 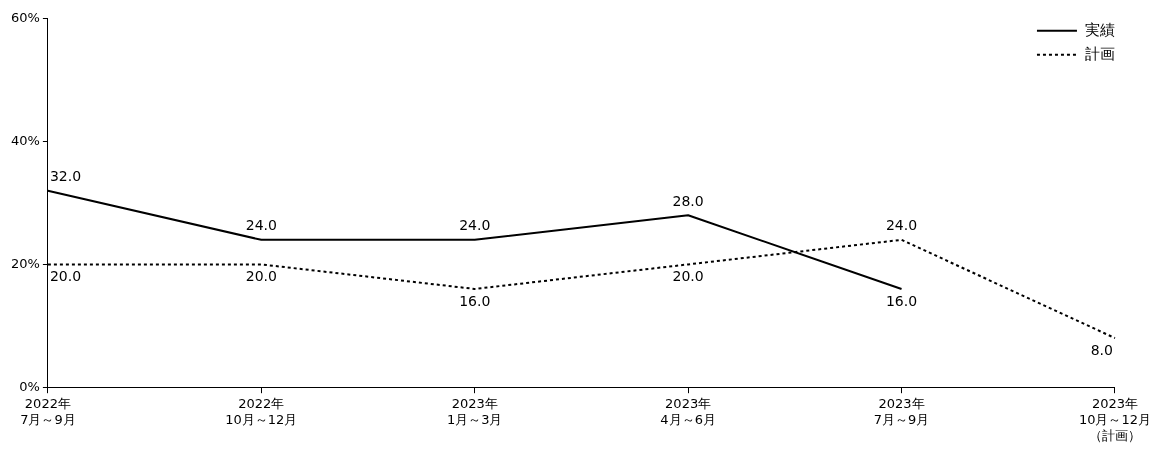 What do you see at coordinates (25, 263) in the screenshot?
I see `y-tick-label: 20%` at bounding box center [25, 263].